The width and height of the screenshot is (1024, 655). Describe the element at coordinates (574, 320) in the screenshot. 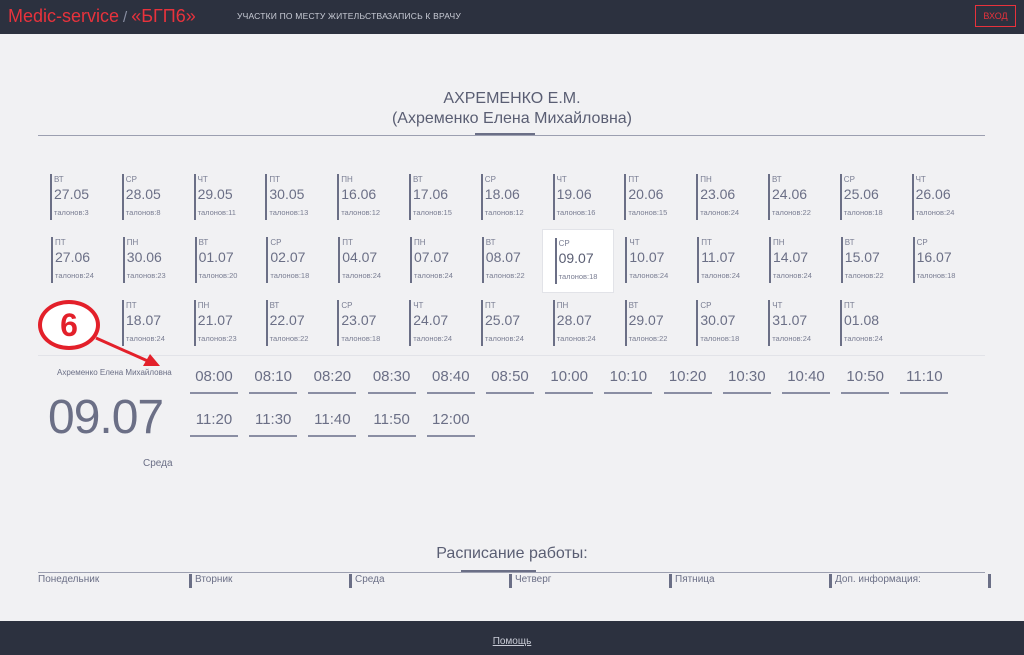

I see `date-value: 28.07` at that location.